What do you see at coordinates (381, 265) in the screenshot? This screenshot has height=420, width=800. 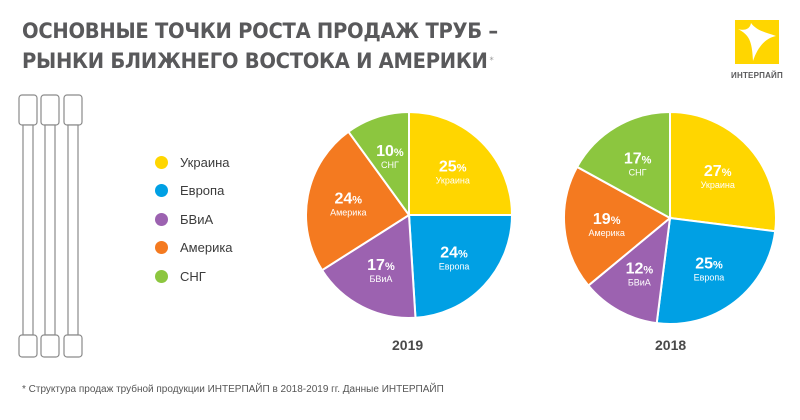 I see `pie-value-label-2: 17%` at bounding box center [381, 265].